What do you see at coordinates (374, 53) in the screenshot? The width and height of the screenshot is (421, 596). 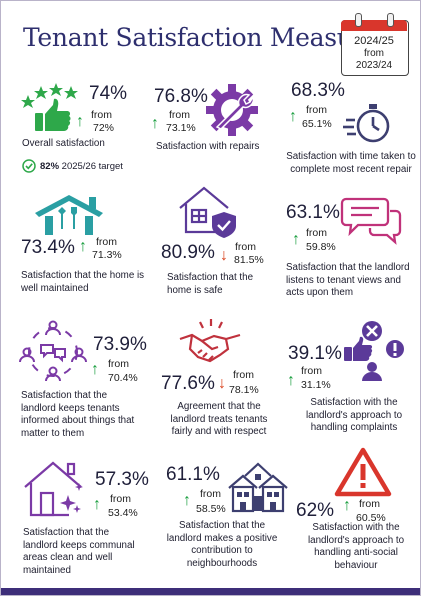 I see `period-from-label: from` at bounding box center [374, 53].